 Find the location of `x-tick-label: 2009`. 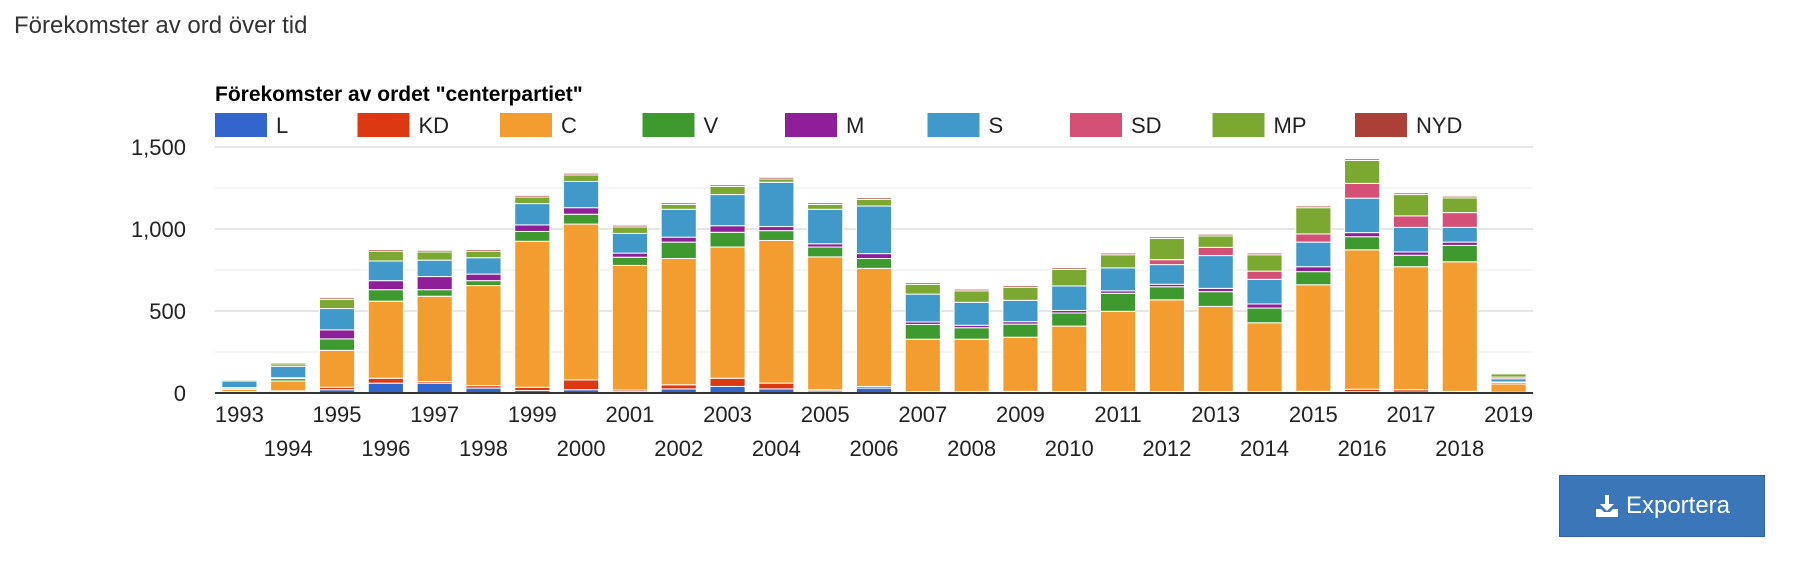

x-tick-label: 2009 is located at coordinates (1020, 414).